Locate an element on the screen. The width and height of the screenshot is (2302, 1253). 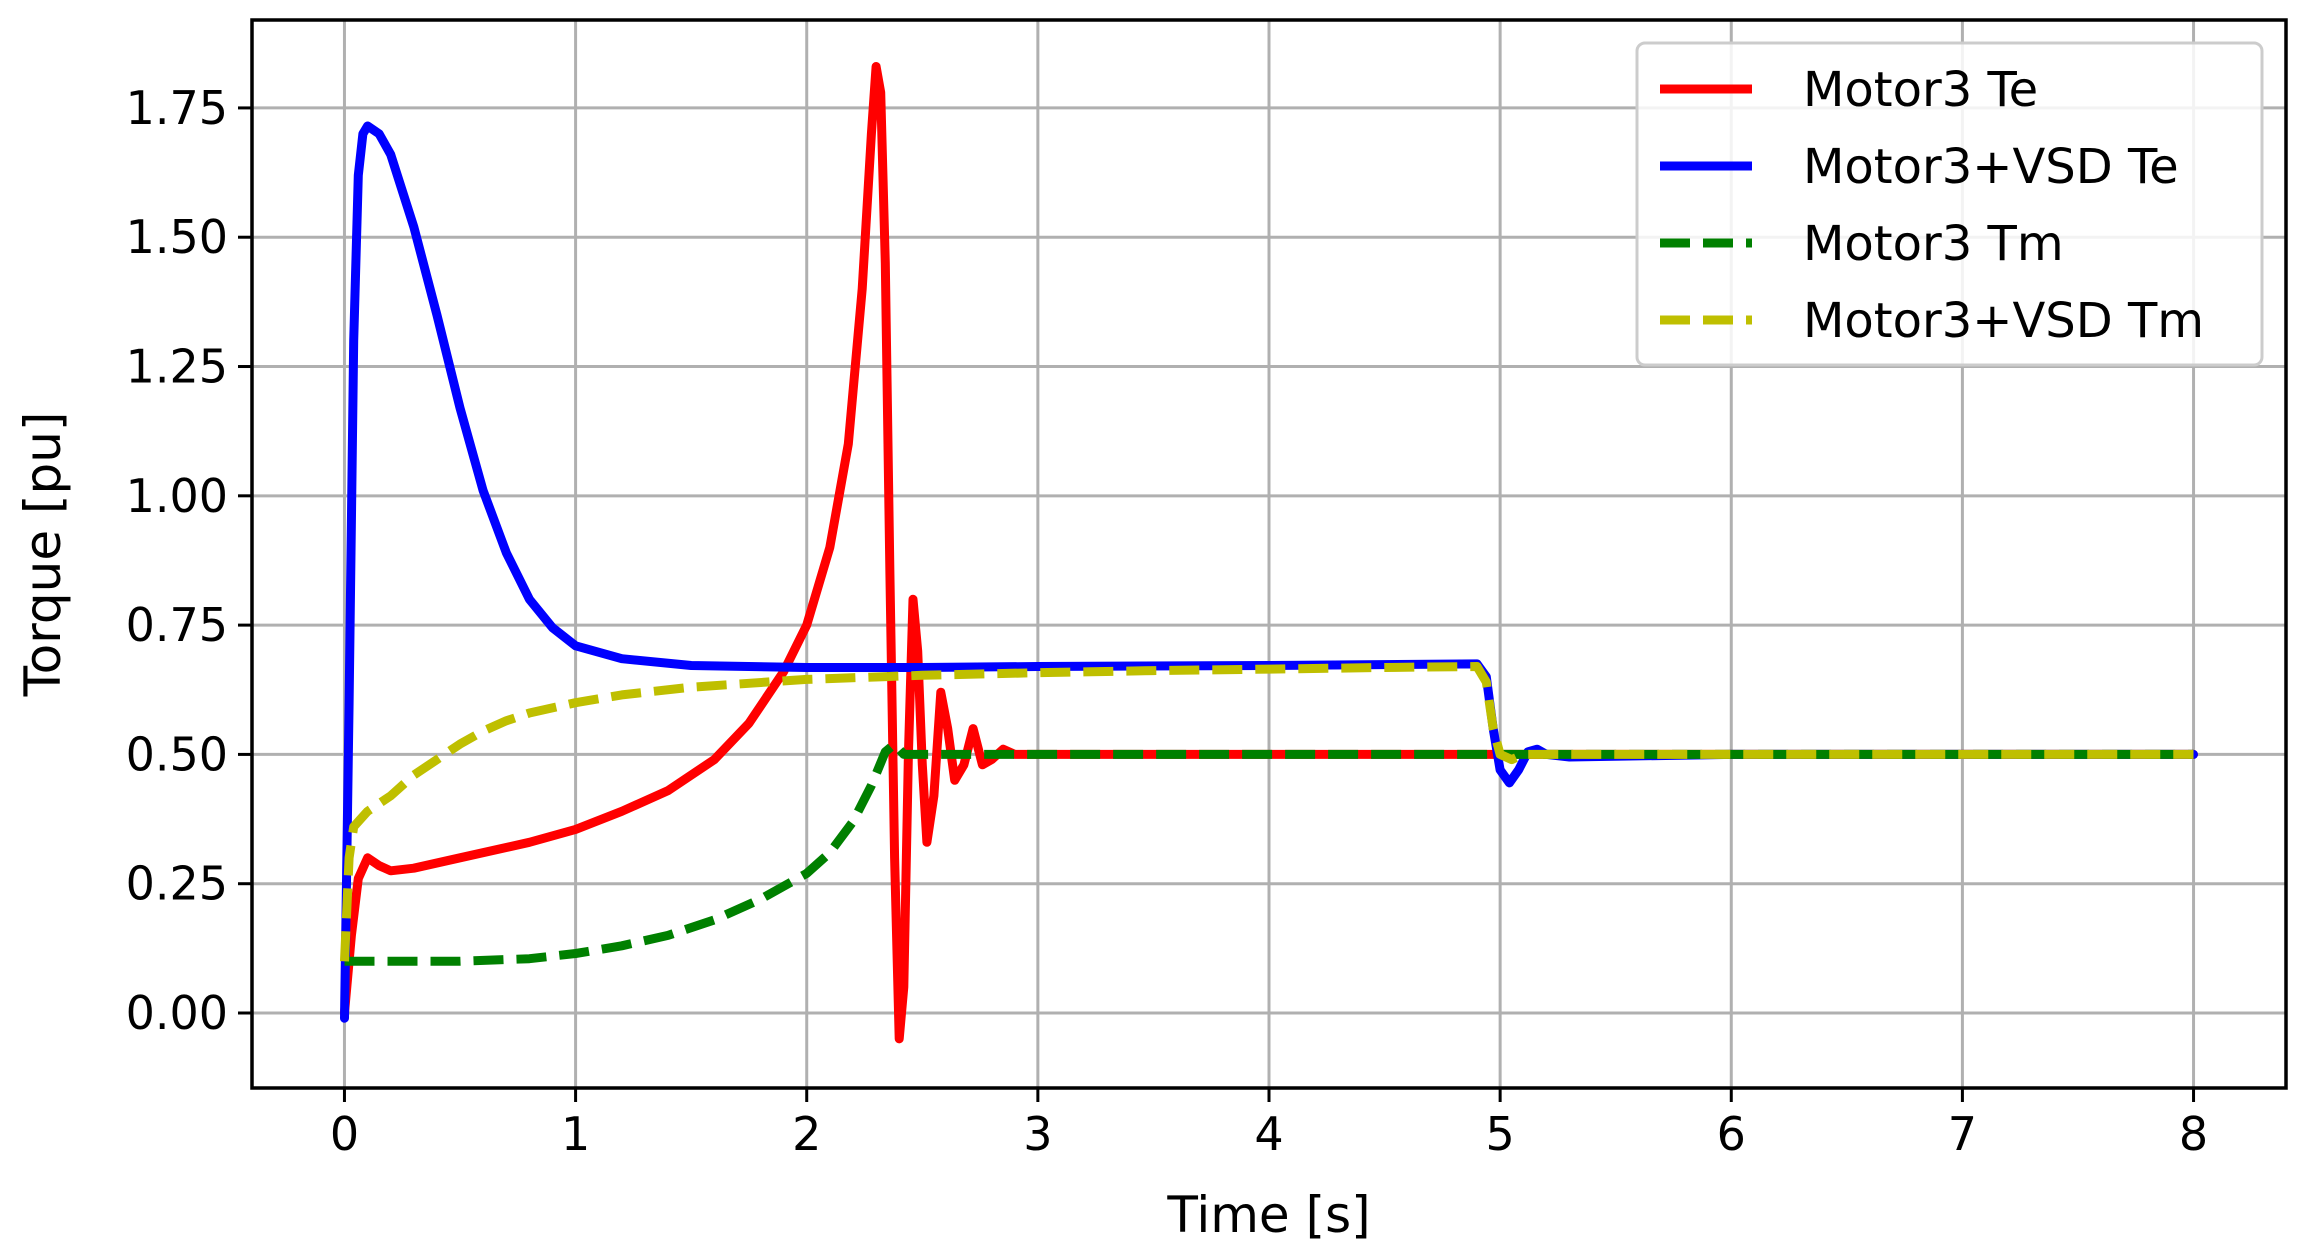
x-tick-label: 8 is located at coordinates (2193, 1134).